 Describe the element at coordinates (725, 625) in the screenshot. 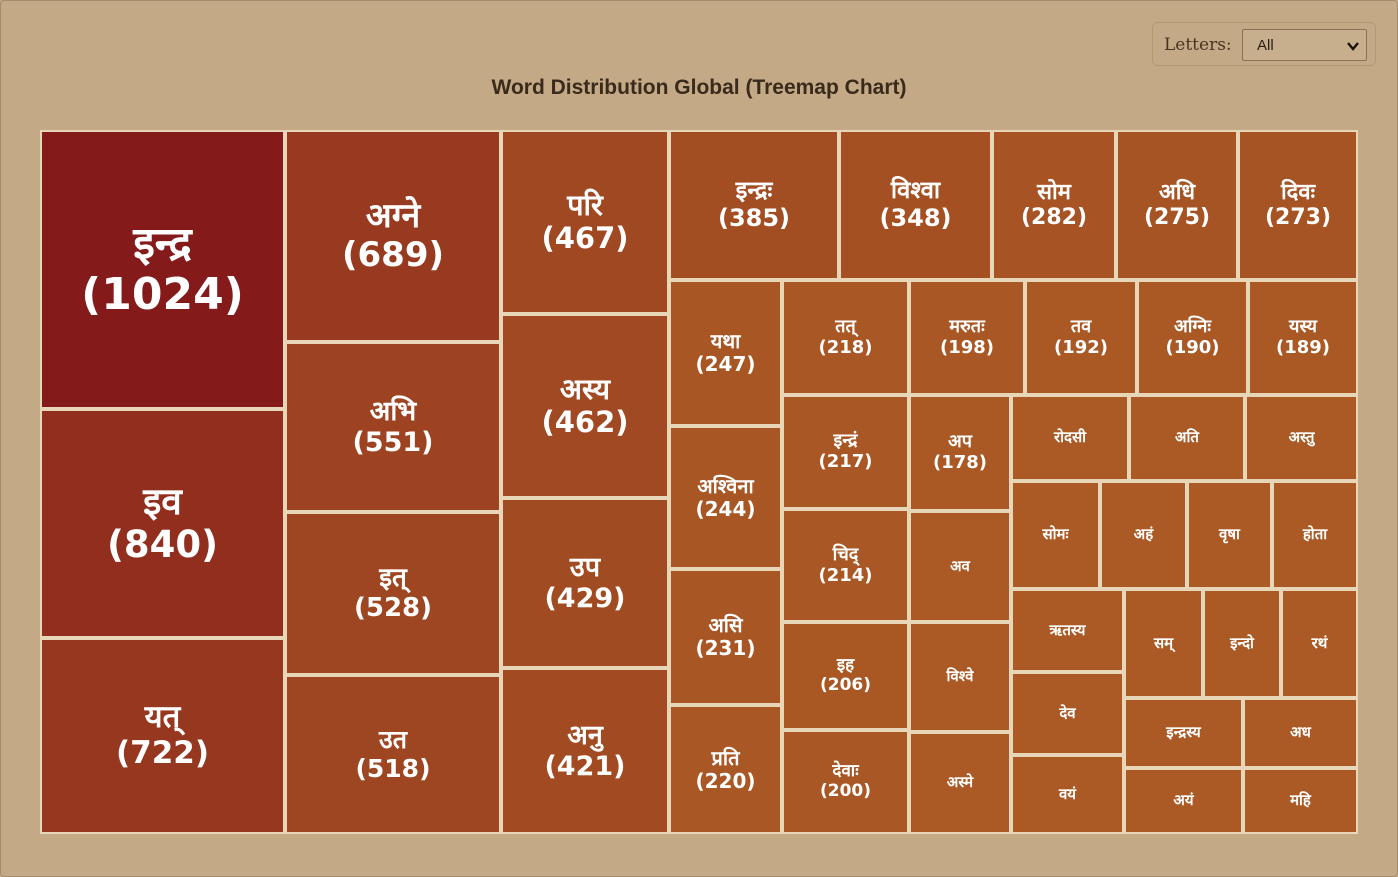

I see `cell-label: असि` at that location.